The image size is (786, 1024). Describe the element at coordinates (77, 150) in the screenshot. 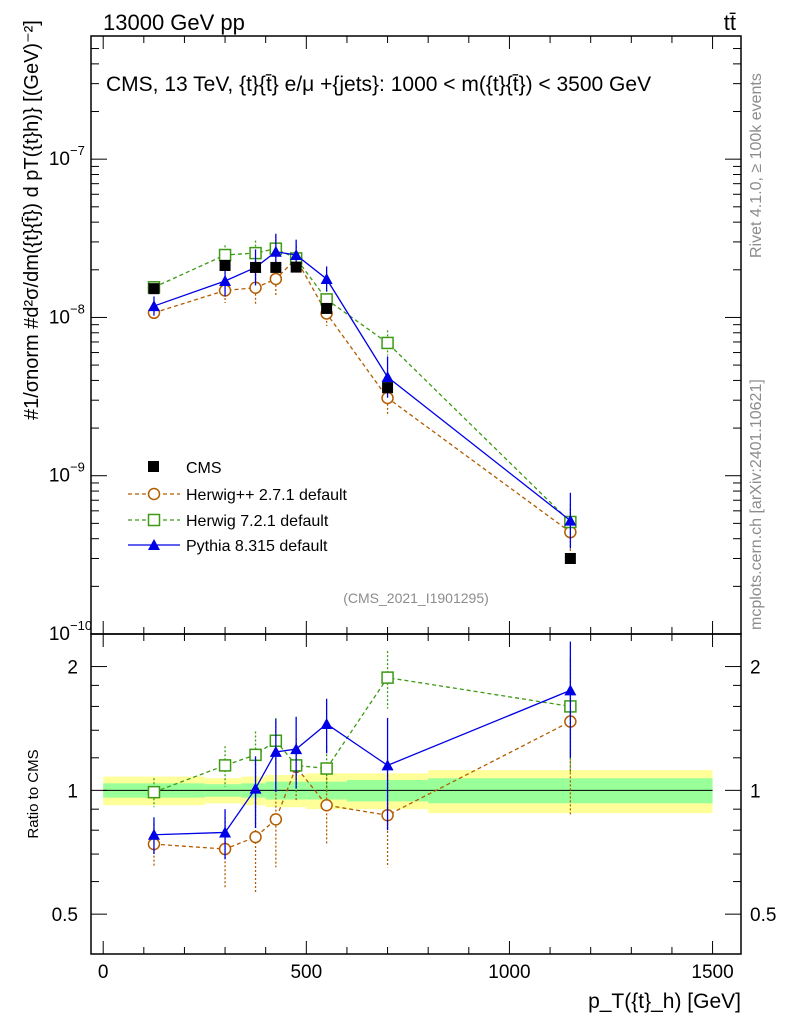

I see `main-y-tick-exponent: −7` at that location.